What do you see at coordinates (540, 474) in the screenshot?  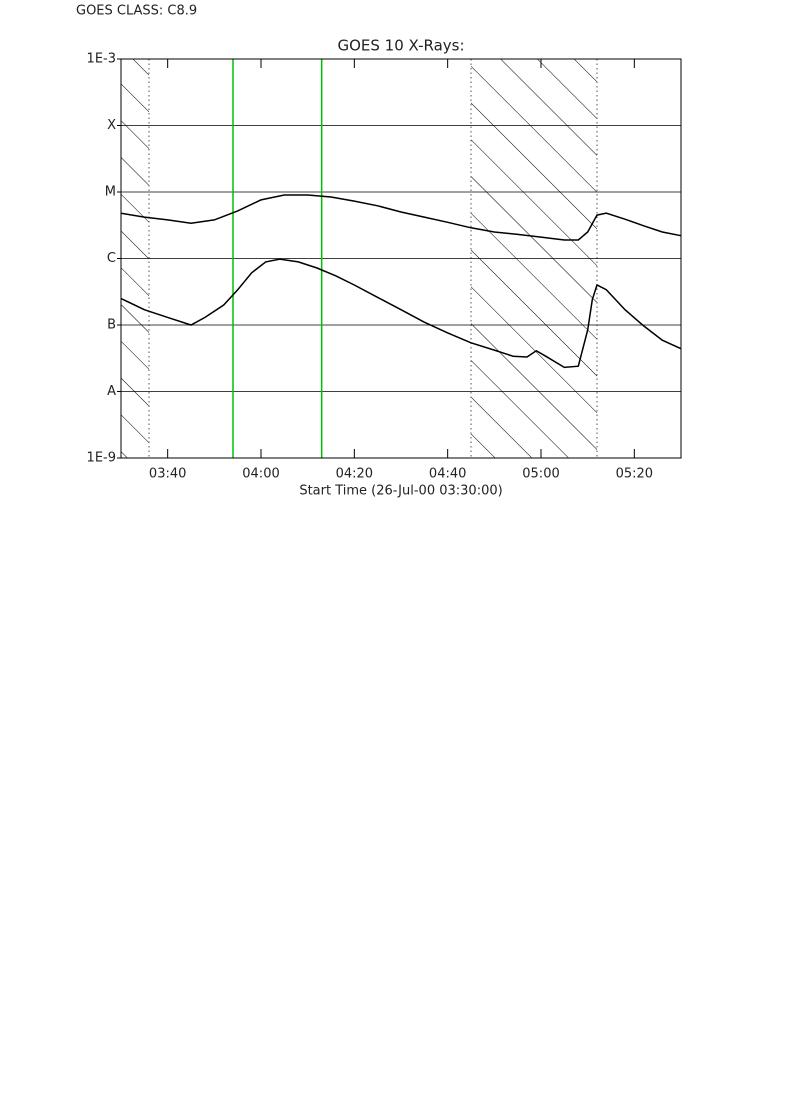 I see `x-tick-label: 05:00` at bounding box center [540, 474].